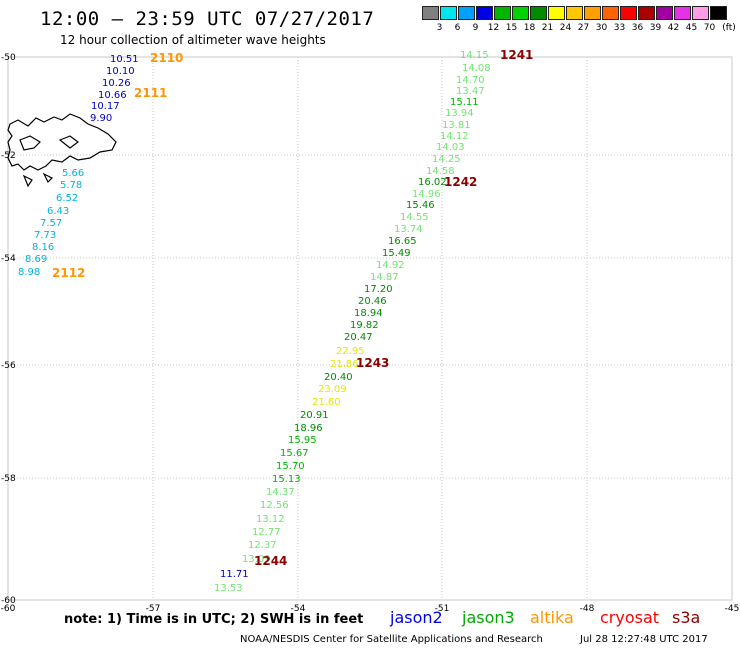  I want to click on wave-height-value: 8.16, so click(43, 247).